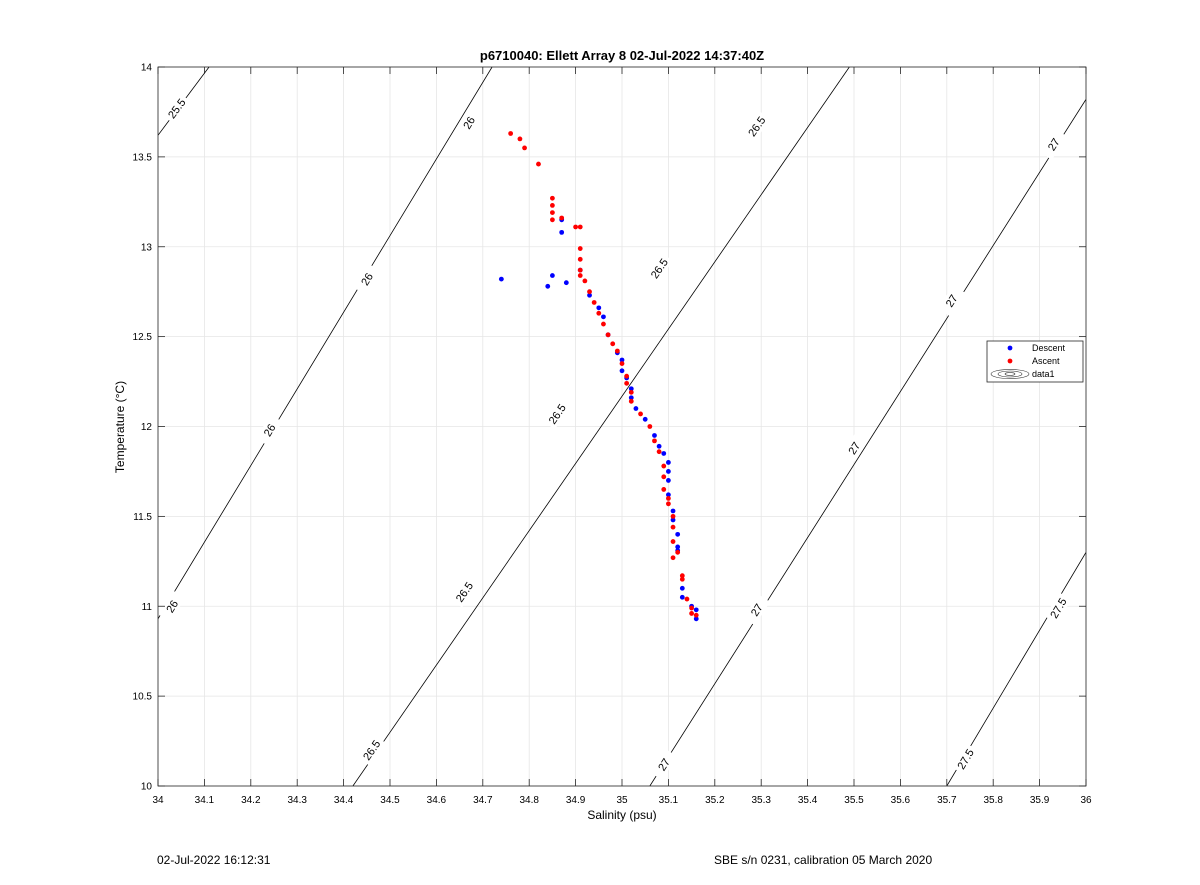 This screenshot has width=1200, height=885. Describe the element at coordinates (854, 800) in the screenshot. I see `x-tick-label: 35.5` at that location.